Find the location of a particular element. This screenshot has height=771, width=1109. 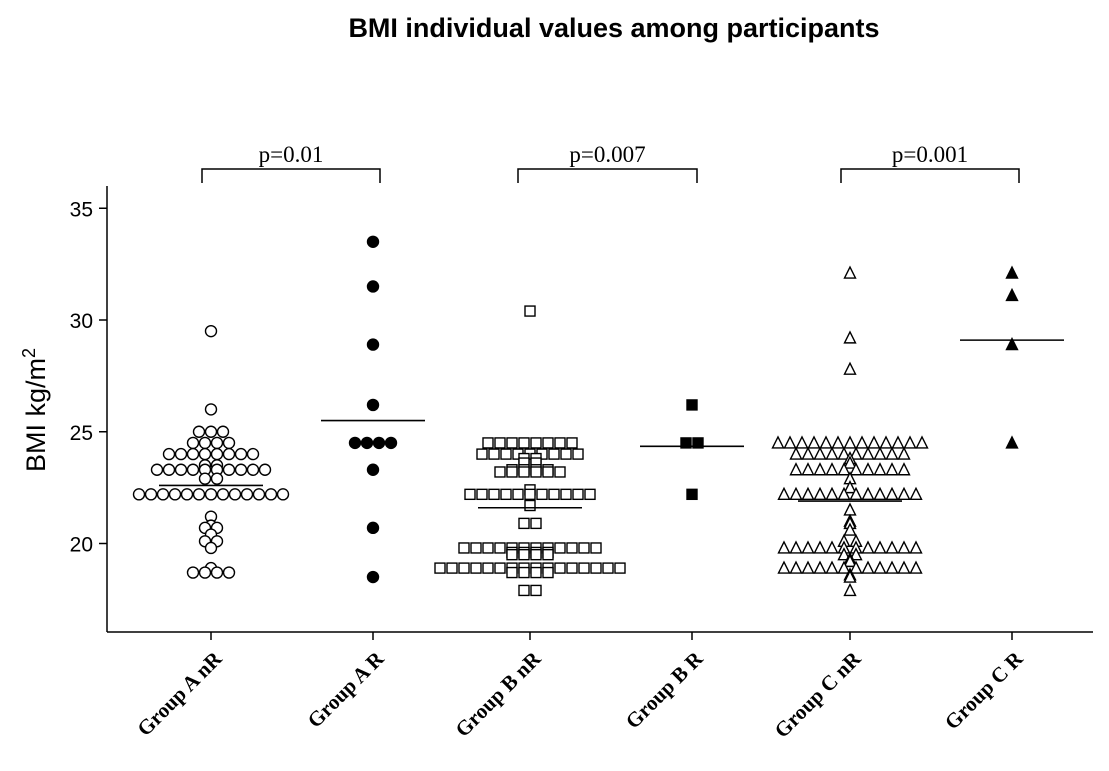

x-tick-label: Group A nR is located at coordinates (179, 693).